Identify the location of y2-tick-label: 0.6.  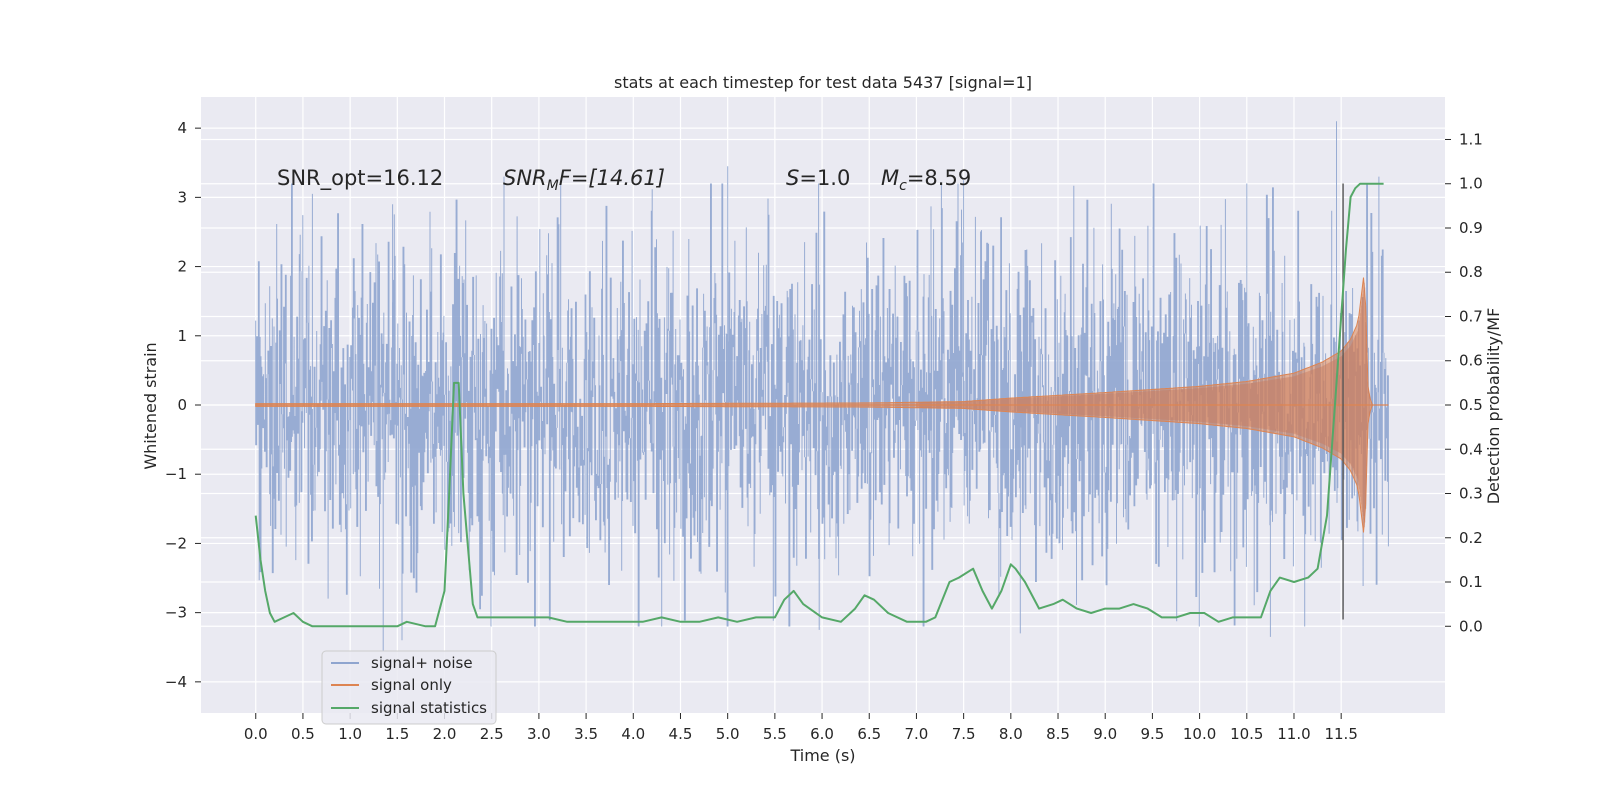
(1471, 361).